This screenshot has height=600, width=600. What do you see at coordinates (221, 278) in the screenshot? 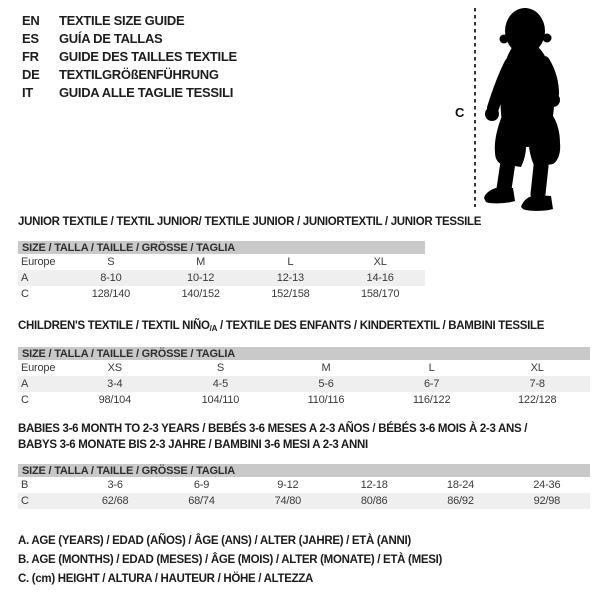
I see `table-row: A 8-10 10-12 12-13 14-16` at bounding box center [221, 278].